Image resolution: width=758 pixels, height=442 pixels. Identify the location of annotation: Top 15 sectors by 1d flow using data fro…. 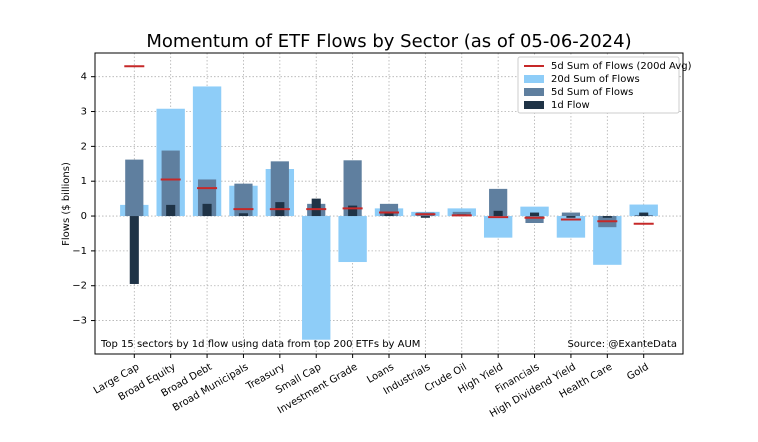
(260, 344).